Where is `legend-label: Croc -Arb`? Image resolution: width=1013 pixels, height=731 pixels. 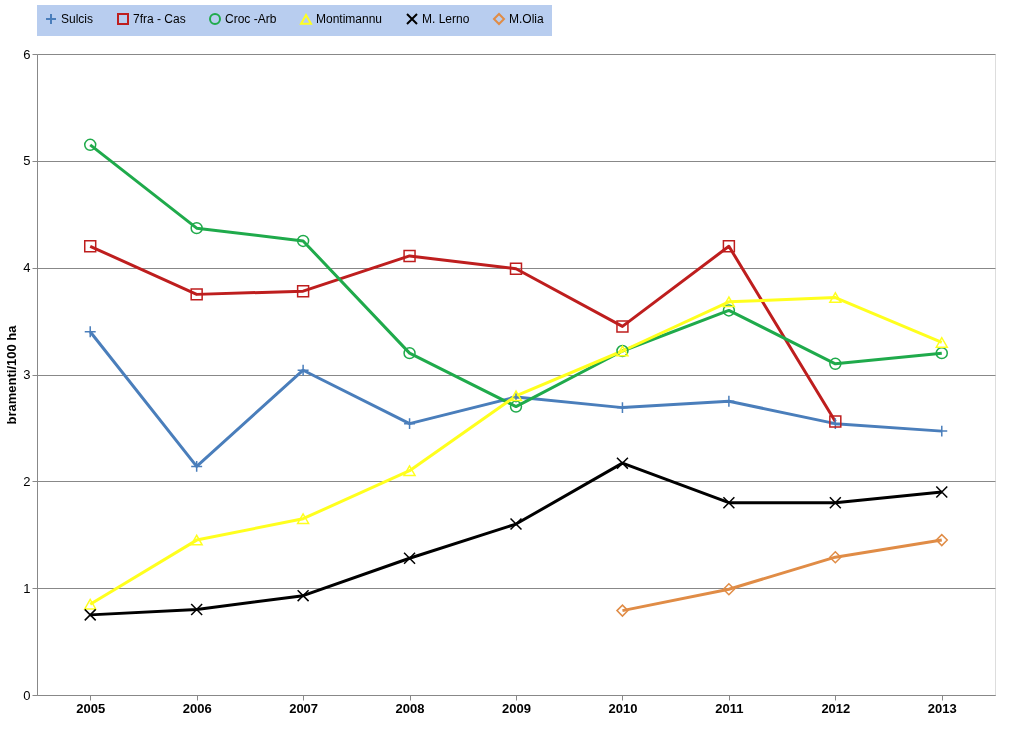
legend-label: Croc -Arb is located at coordinates (251, 19).